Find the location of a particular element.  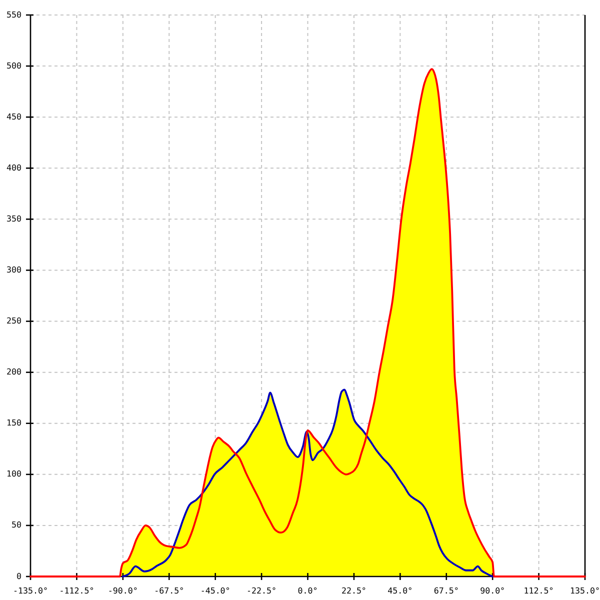

x-tick-label: 135.0° is located at coordinates (585, 591).